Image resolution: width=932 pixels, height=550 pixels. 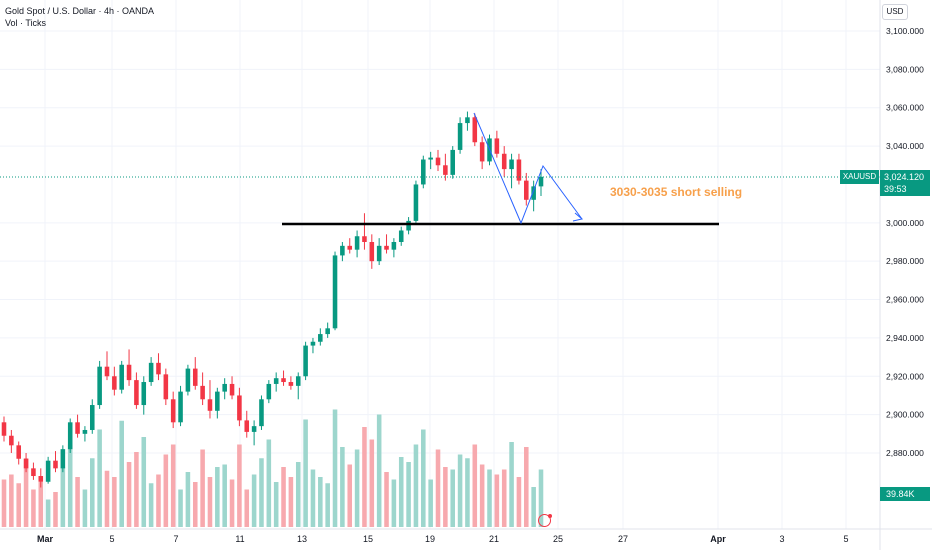 What do you see at coordinates (895, 12) in the screenshot?
I see `currency-selector: USD` at bounding box center [895, 12].